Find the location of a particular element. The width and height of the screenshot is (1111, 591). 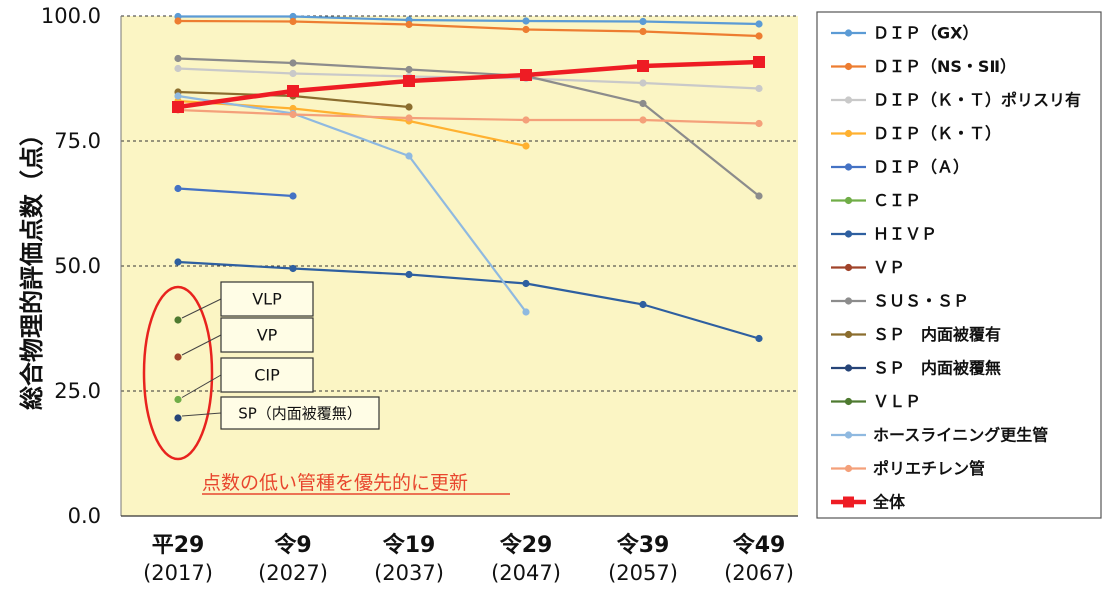

callout-label: SP（内面被覆無） is located at coordinates (300, 414).